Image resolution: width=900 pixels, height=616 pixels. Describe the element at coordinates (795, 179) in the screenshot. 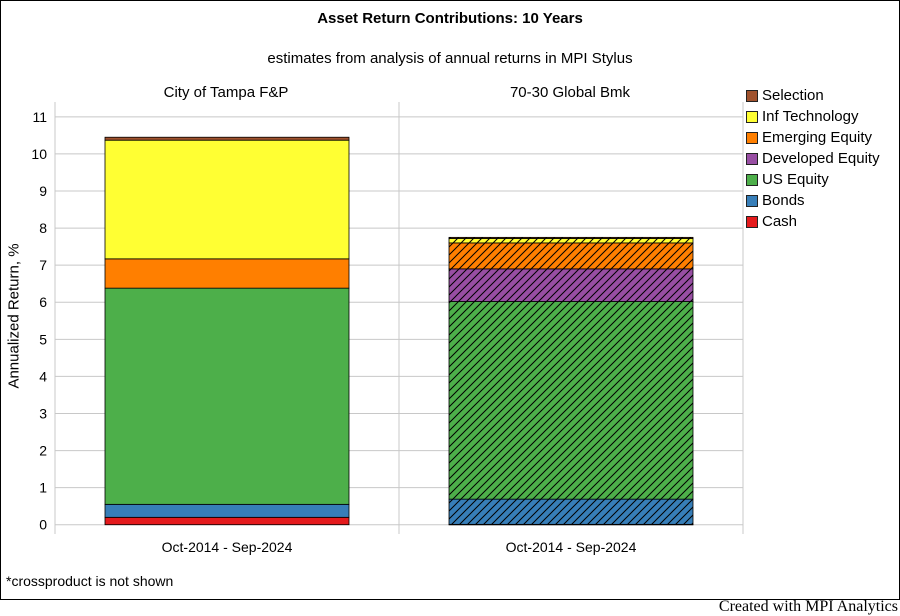

I see `legend-label: US Equity` at that location.